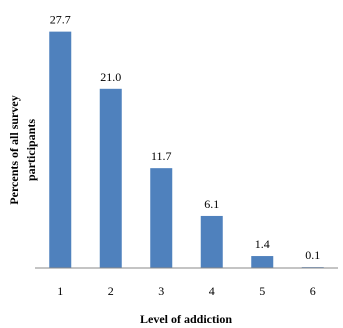  What do you see at coordinates (186, 319) in the screenshot?
I see `x-axis-title: Level of addiction` at bounding box center [186, 319].